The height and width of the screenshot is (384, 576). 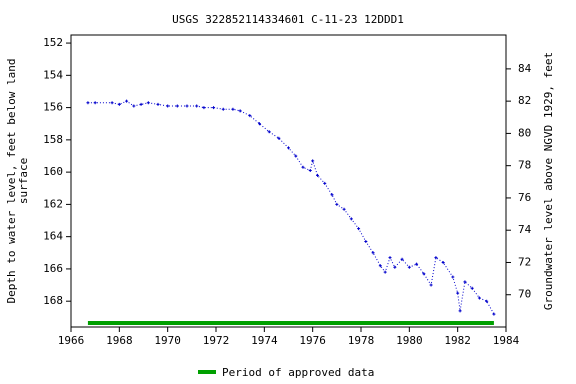 I want to click on x-tick-label: 1978, so click(x=361, y=340).